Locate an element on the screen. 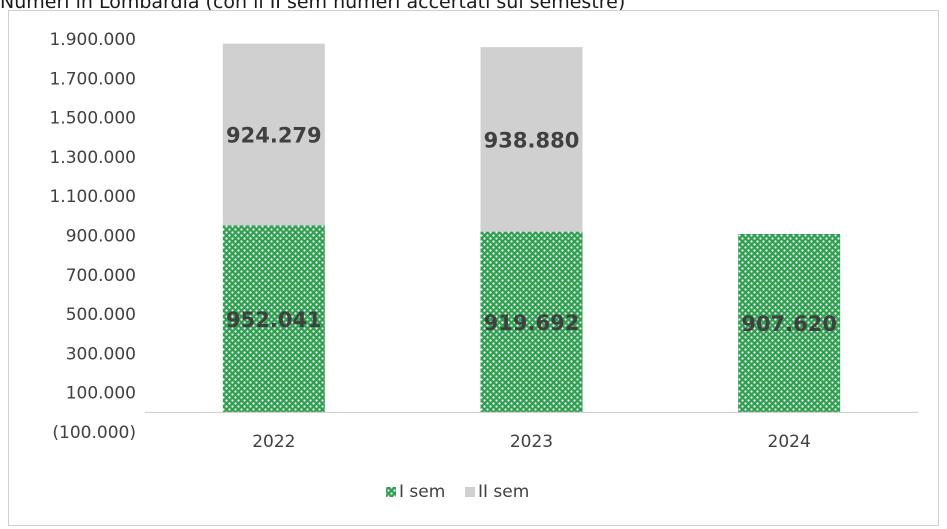 This screenshot has width=947, height=529. y-tick-label: 1.300.000 is located at coordinates (92, 158).